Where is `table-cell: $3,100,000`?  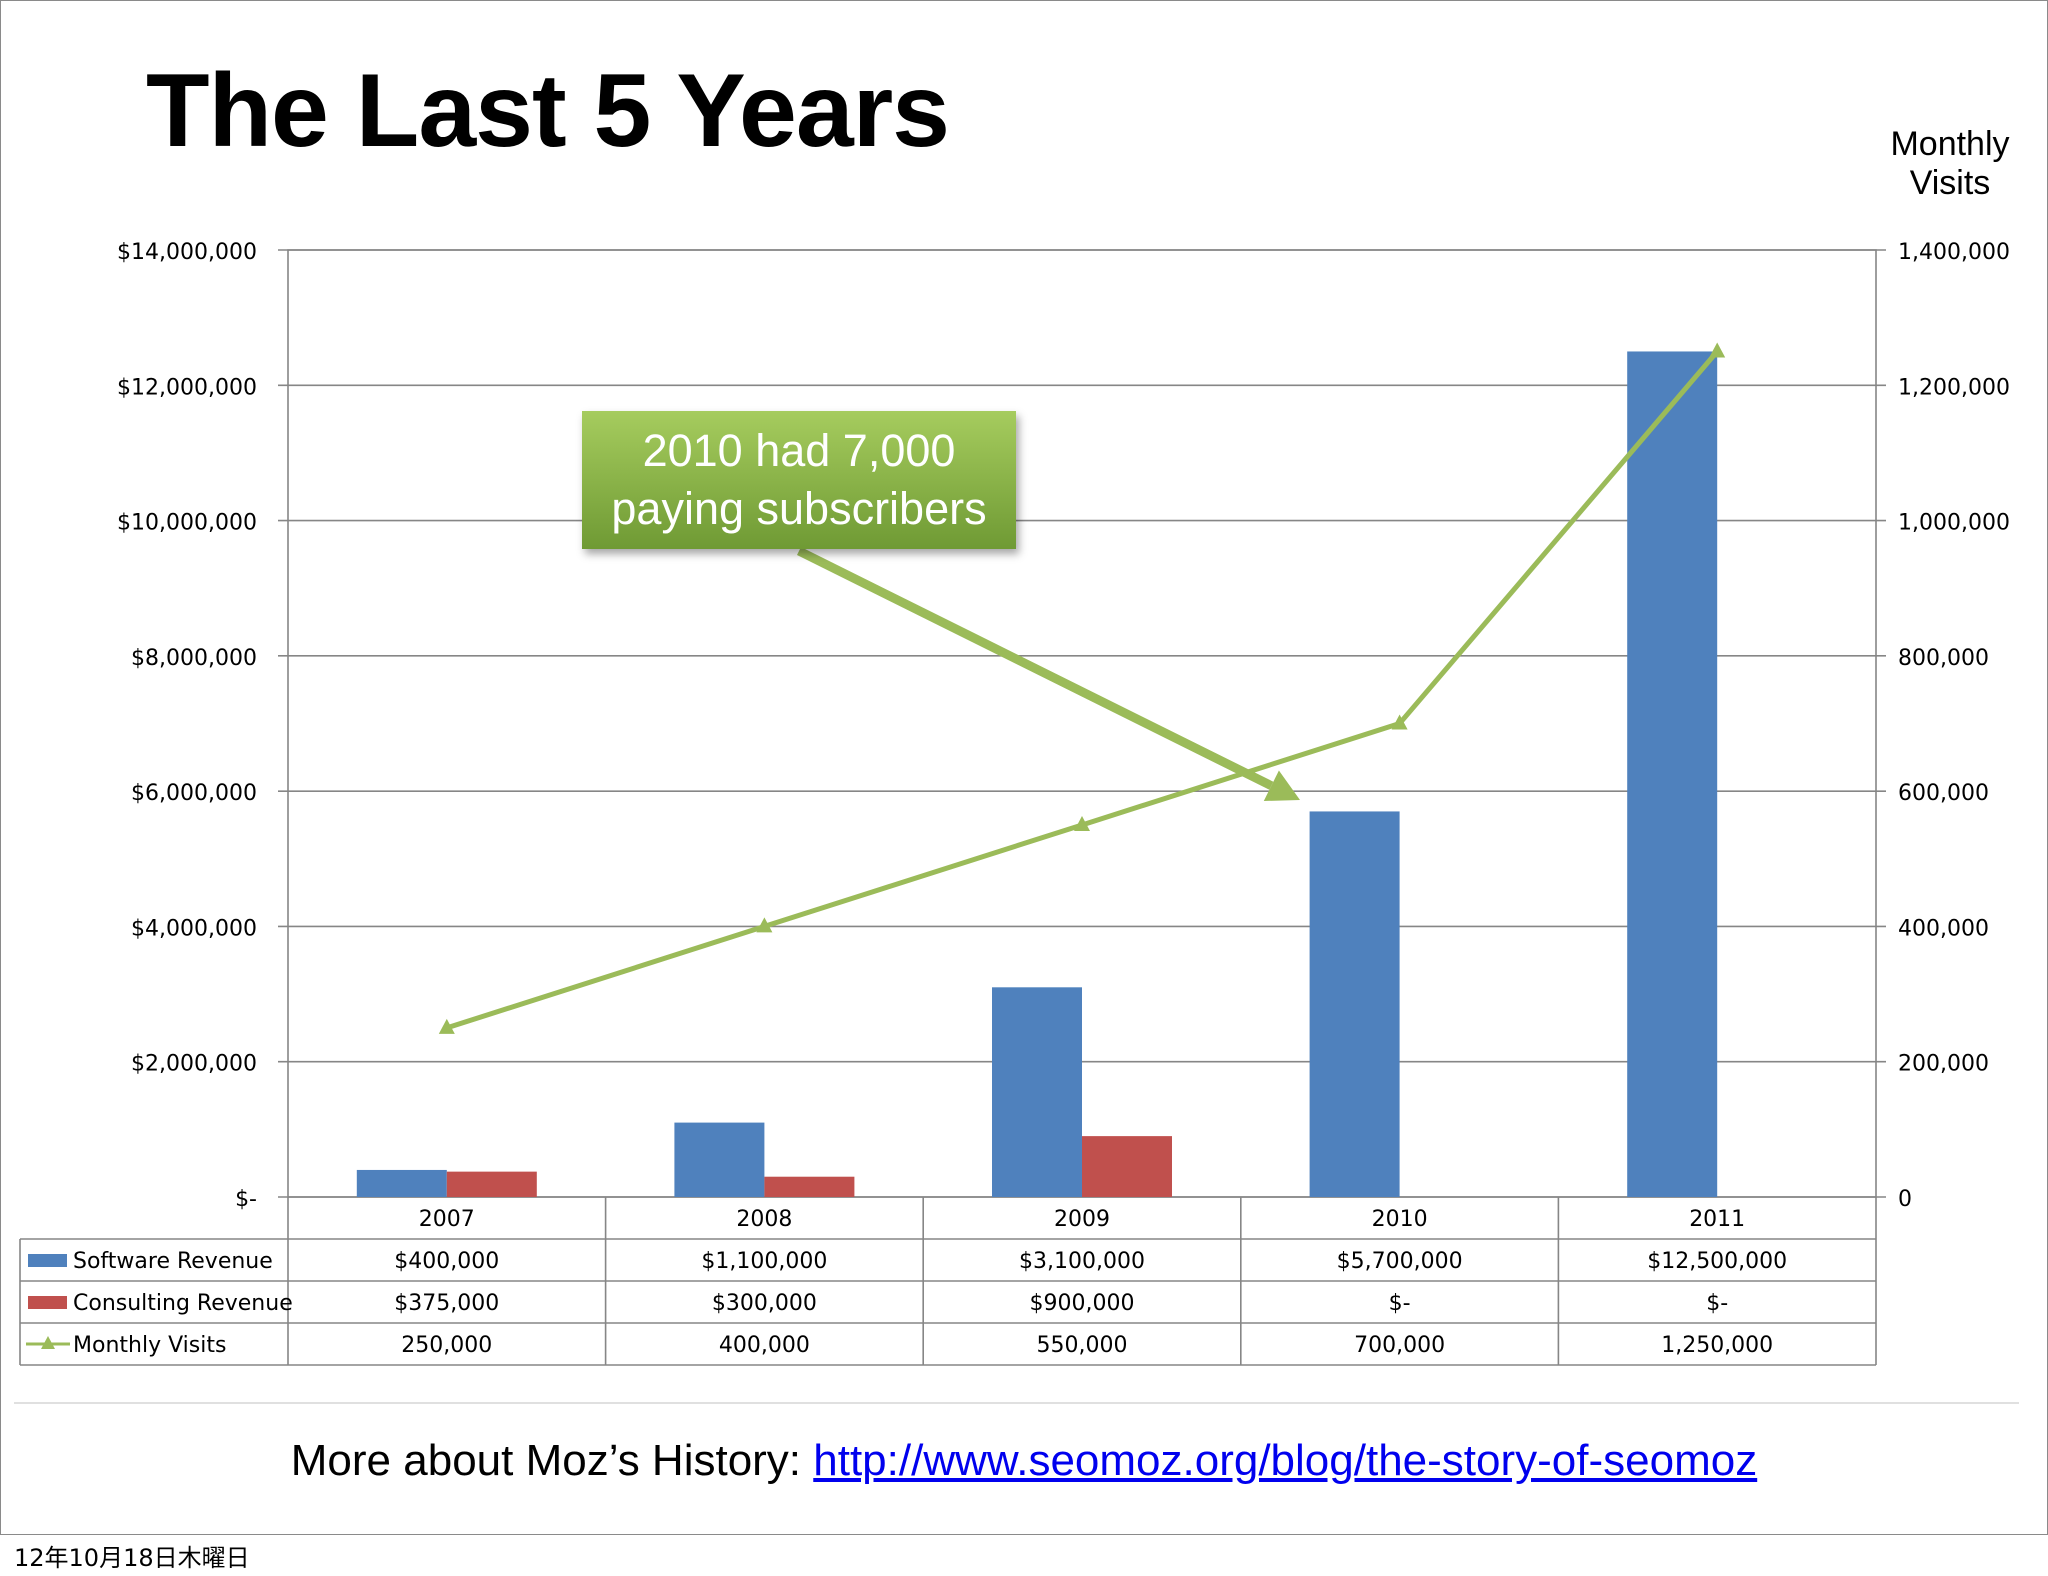
table-cell: $3,100,000 is located at coordinates (1082, 1261).